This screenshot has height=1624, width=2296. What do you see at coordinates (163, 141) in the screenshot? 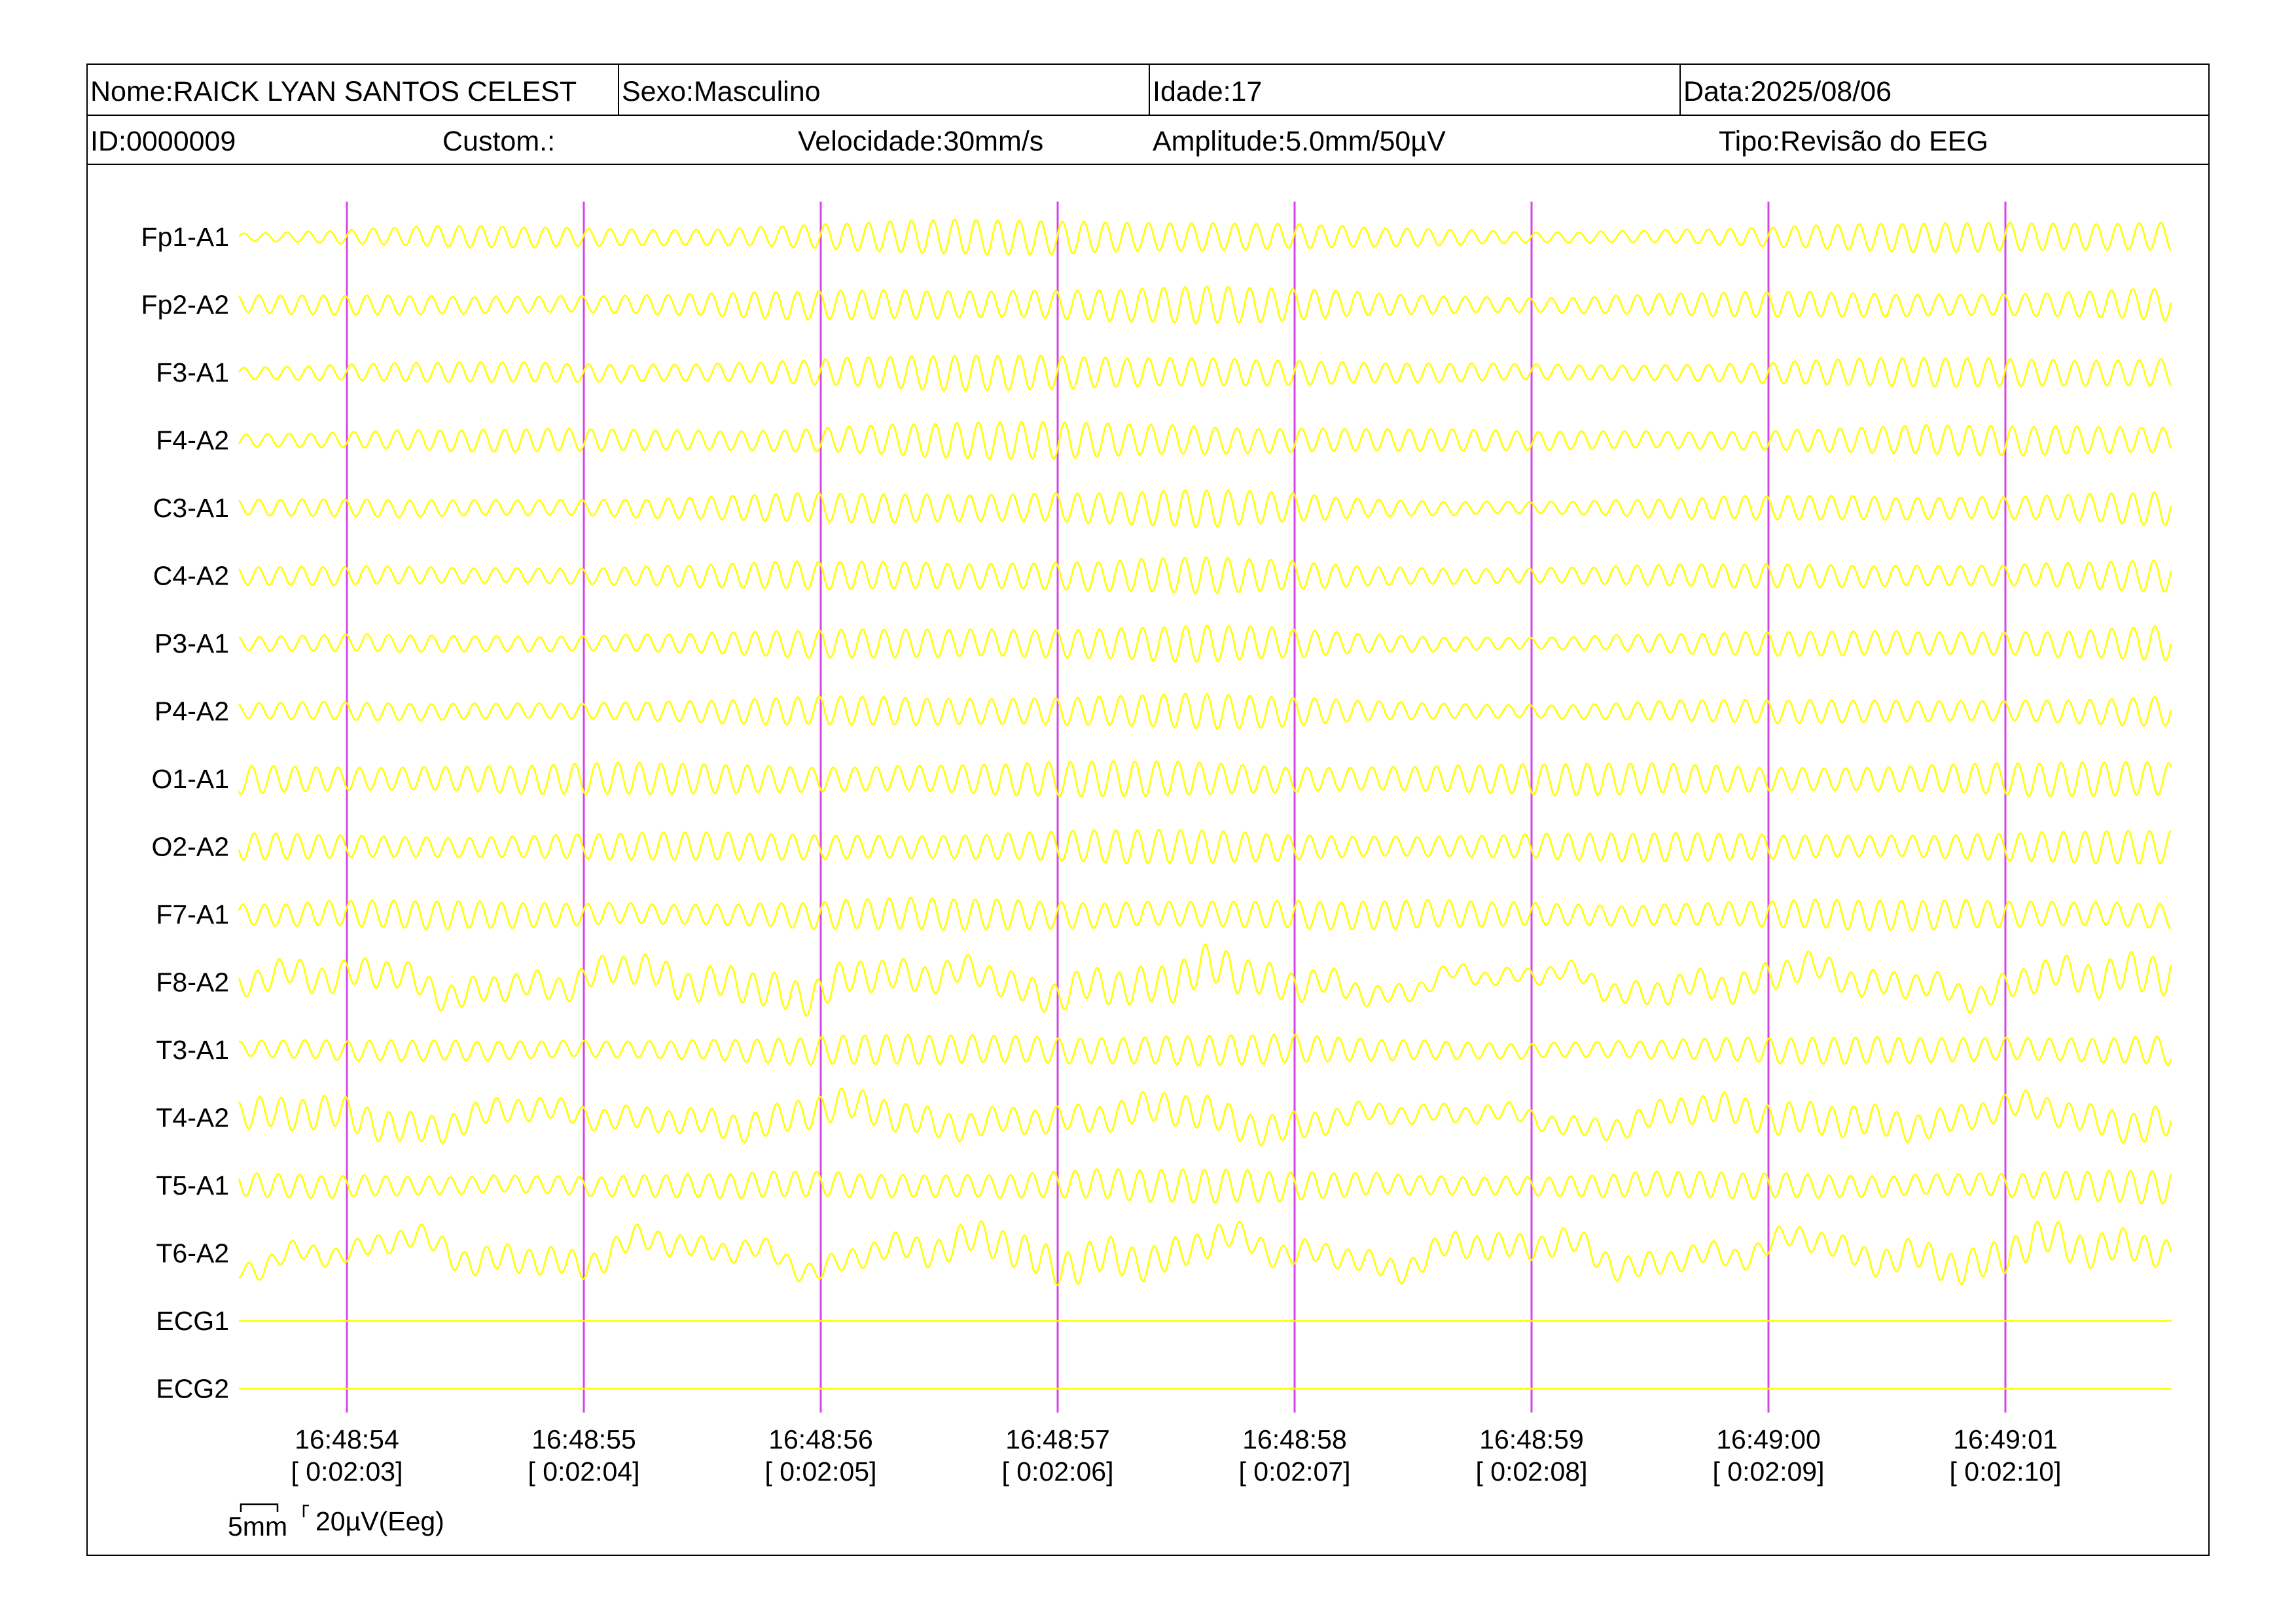
I see `patient-id: ID:0000009` at bounding box center [163, 141].